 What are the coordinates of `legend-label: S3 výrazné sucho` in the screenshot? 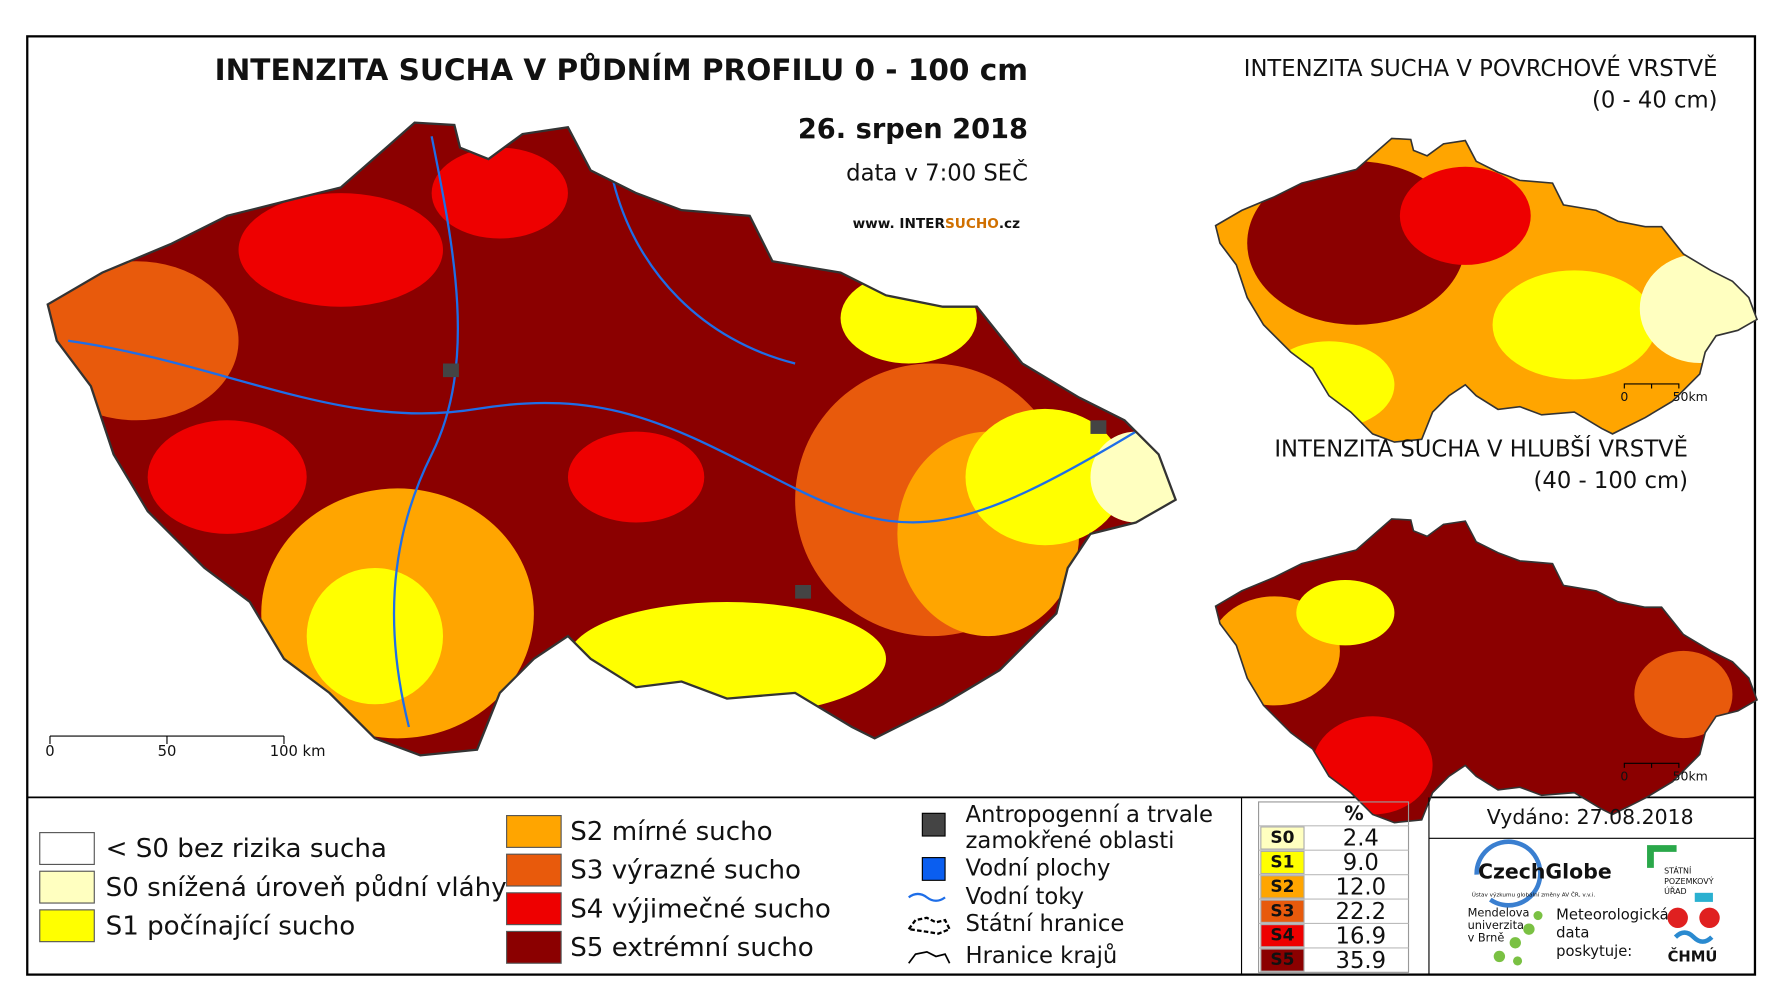 It's located at (685, 871).